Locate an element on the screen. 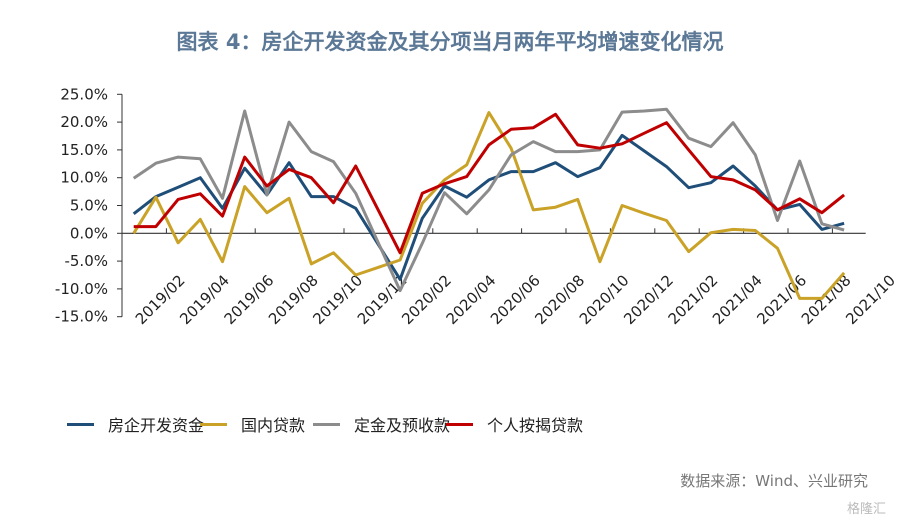  legend-item-deposits: 定金及预收款 is located at coordinates (381, 424).